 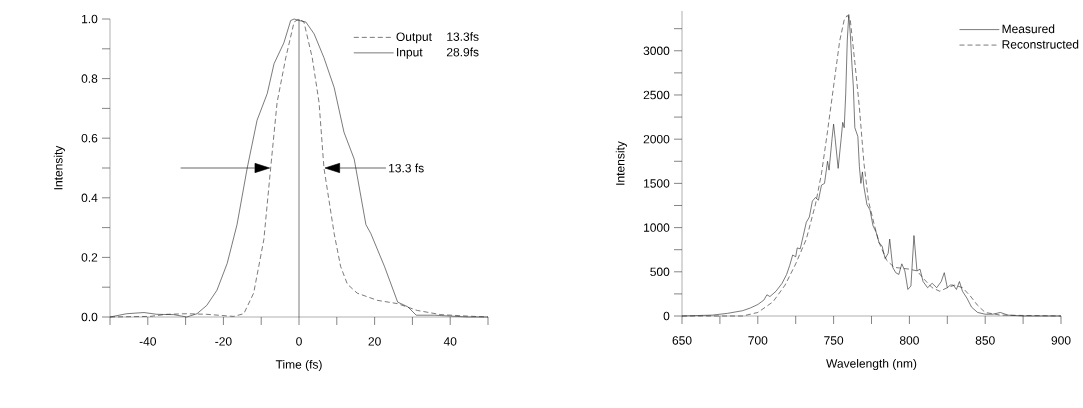 I want to click on y-tick-label: 2000, so click(x=656, y=139).